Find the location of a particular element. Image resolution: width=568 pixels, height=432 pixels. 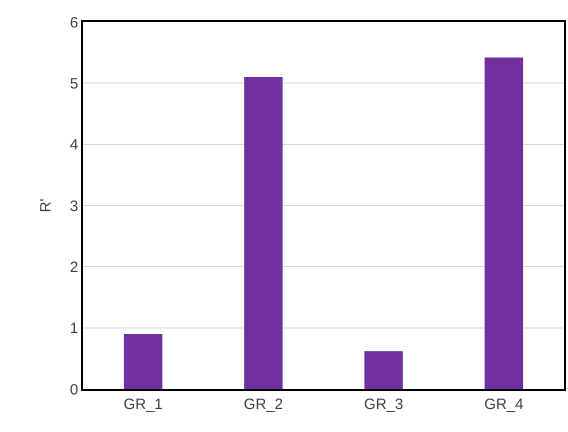

y-tick-label: 1 is located at coordinates (74, 329).